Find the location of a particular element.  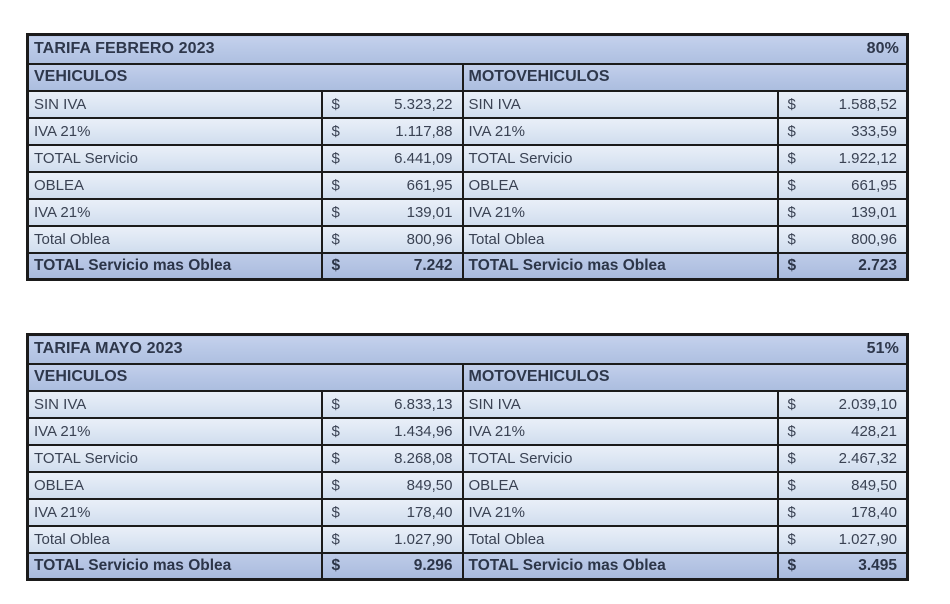

row-value: 7.242 is located at coordinates (433, 265).